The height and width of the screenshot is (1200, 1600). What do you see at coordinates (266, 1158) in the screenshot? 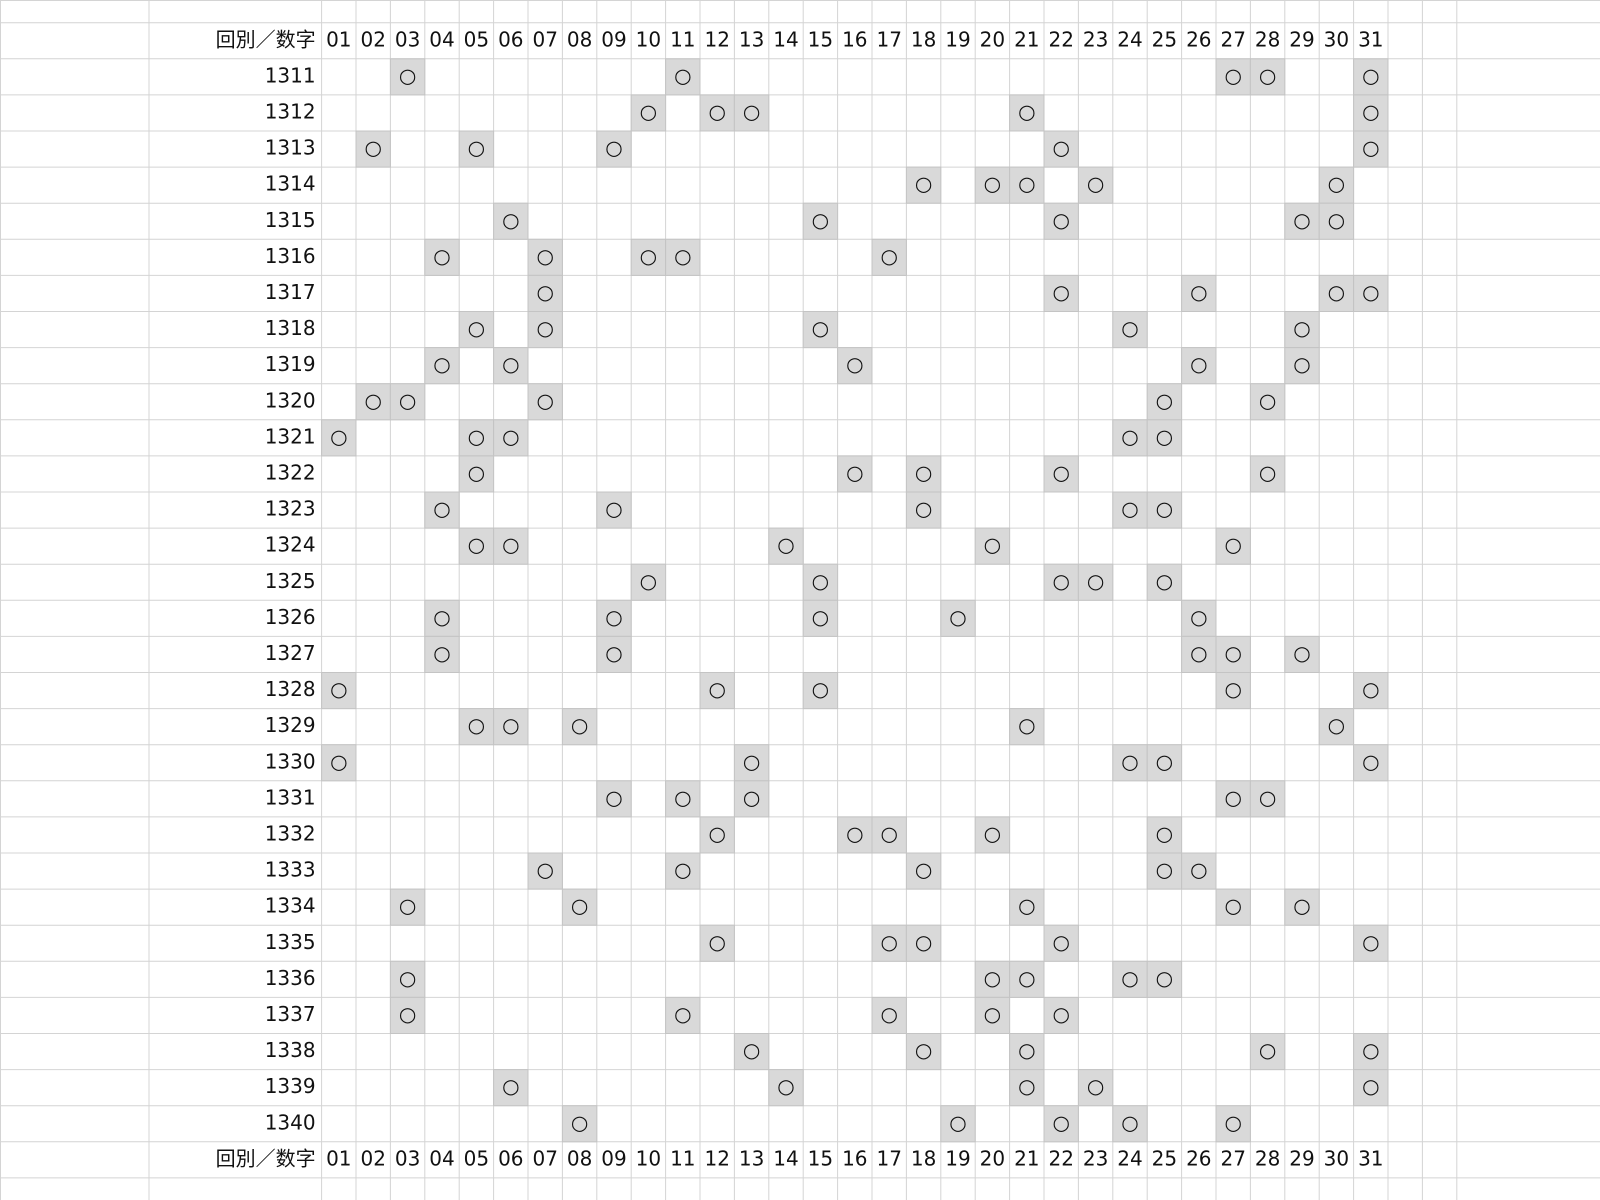
I see `row-header-label: 回別／数字` at bounding box center [266, 1158].